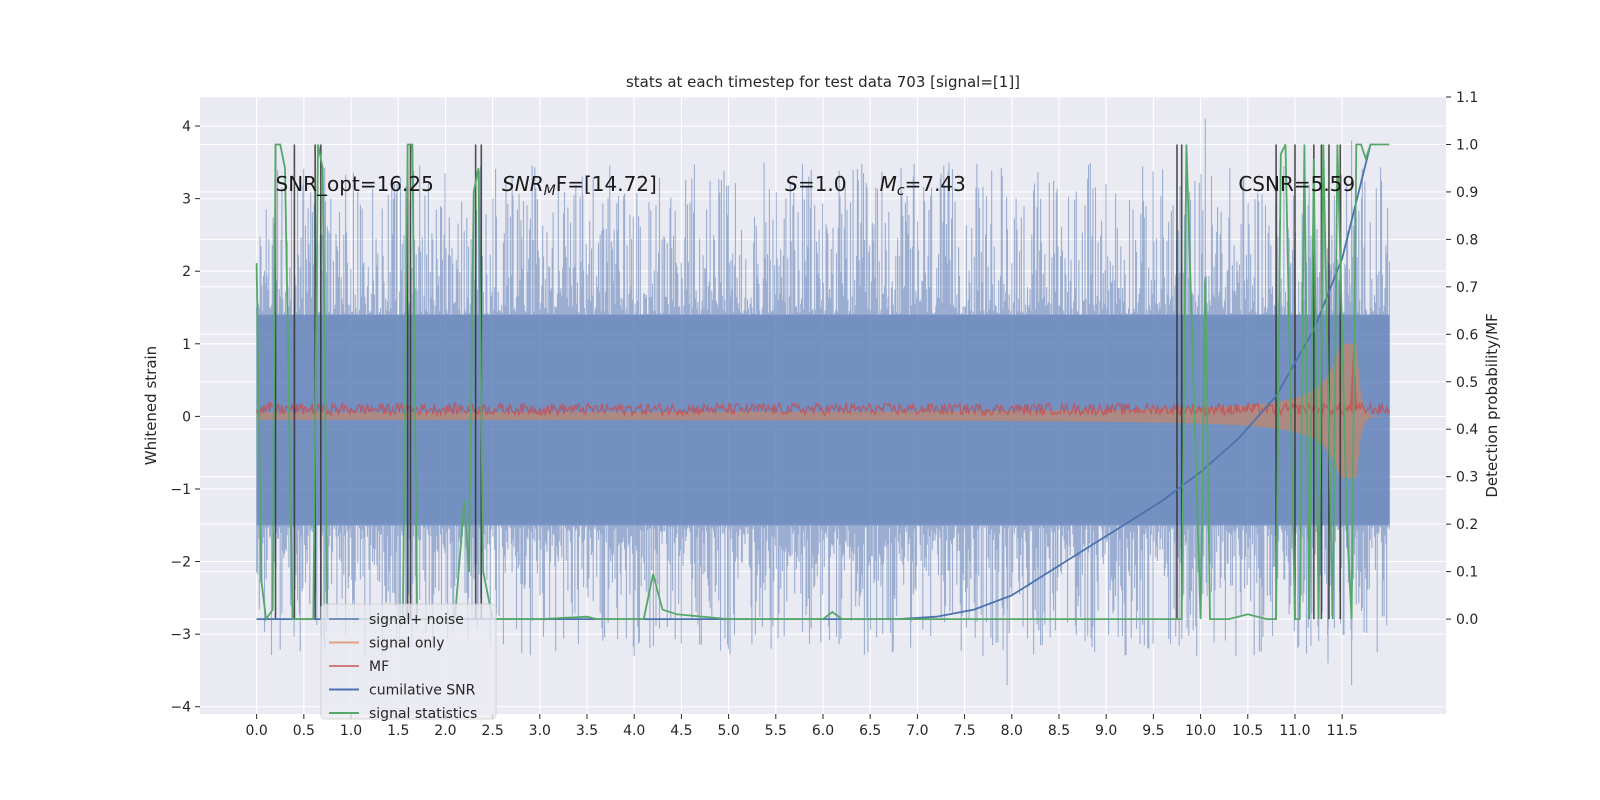 The width and height of the screenshot is (1600, 800). I want to click on x-tick-label: 4.0, so click(634, 731).